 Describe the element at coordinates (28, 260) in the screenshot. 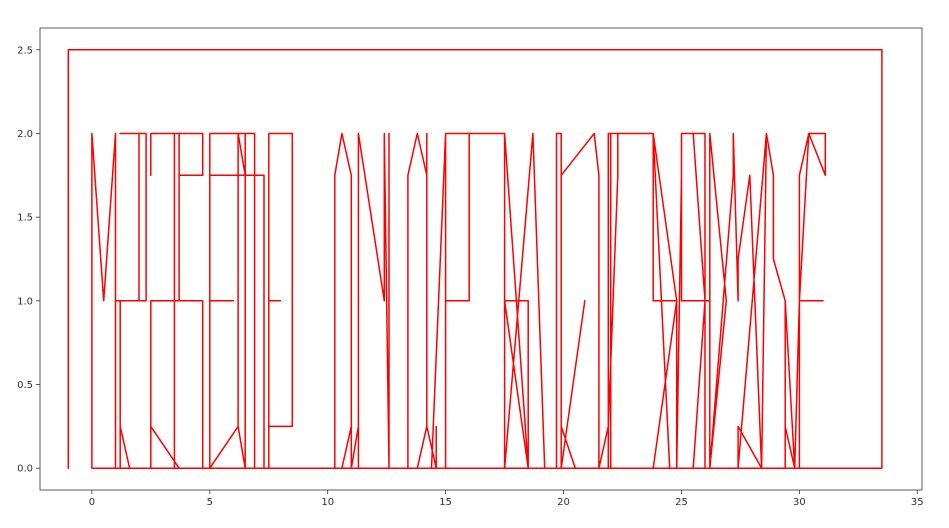

I see `y-axis-ticks: 0.0 0.5 1.0 1.5 2.0 2.5` at that location.